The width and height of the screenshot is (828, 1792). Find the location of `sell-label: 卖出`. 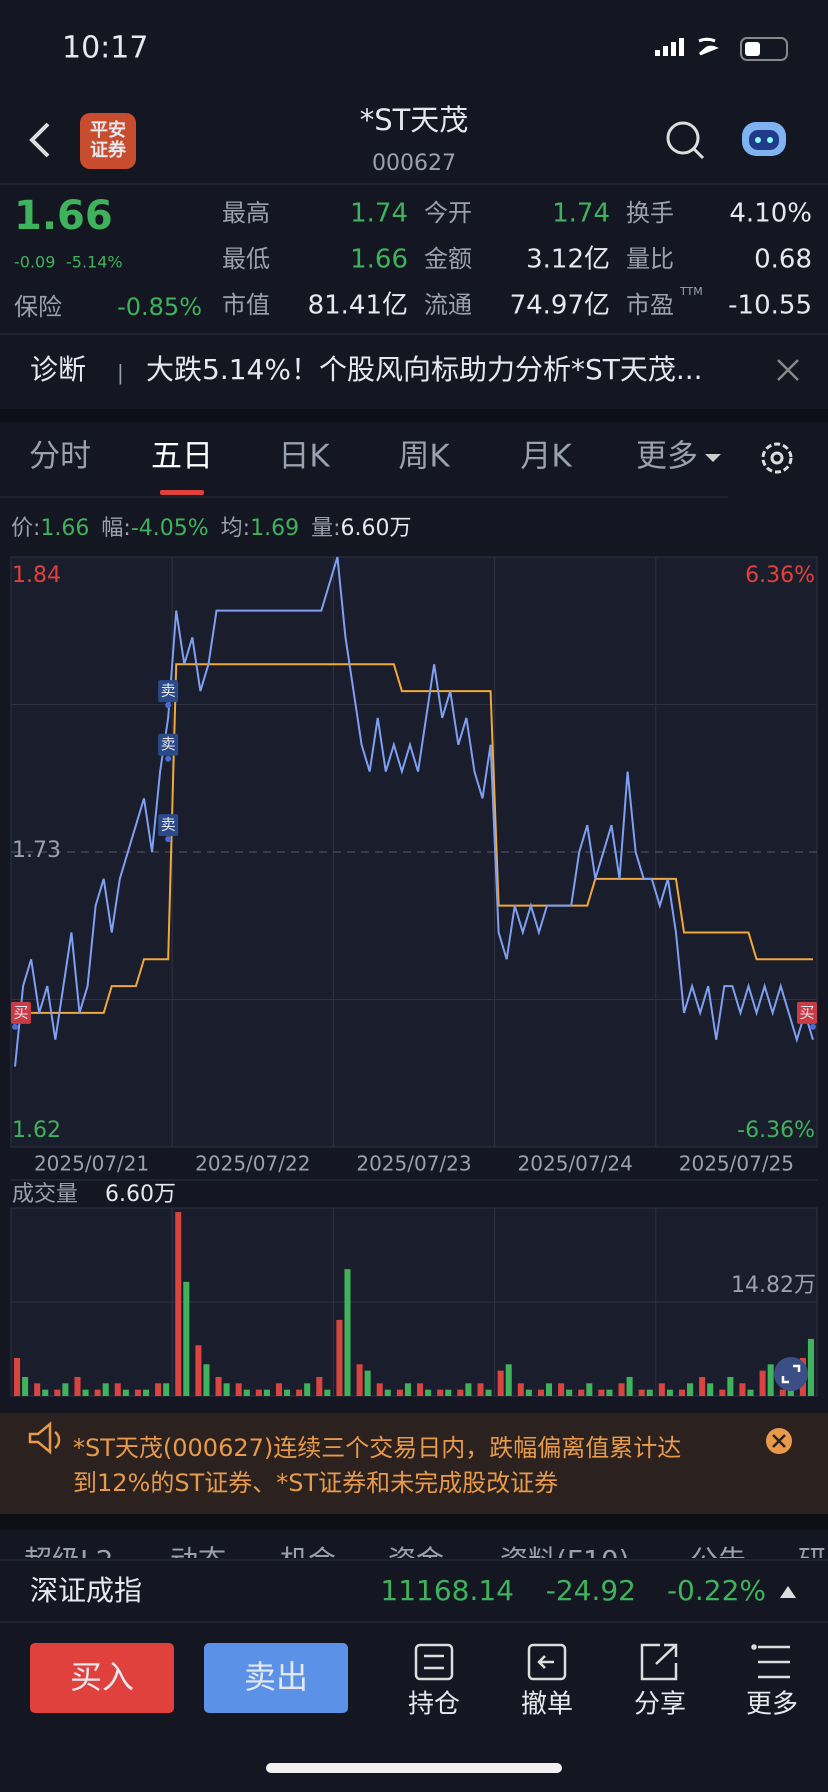

sell-label: 卖出 is located at coordinates (276, 1677).